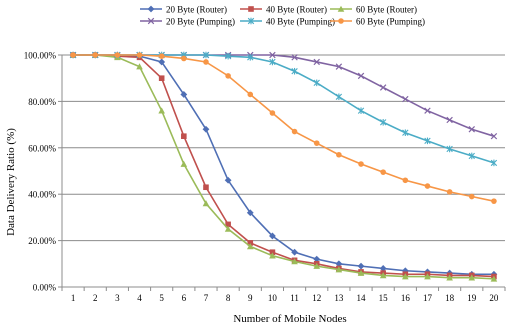  What do you see at coordinates (283, 10) in the screenshot?
I see `legend-item-2: 40 Byte (Router)` at bounding box center [283, 10].